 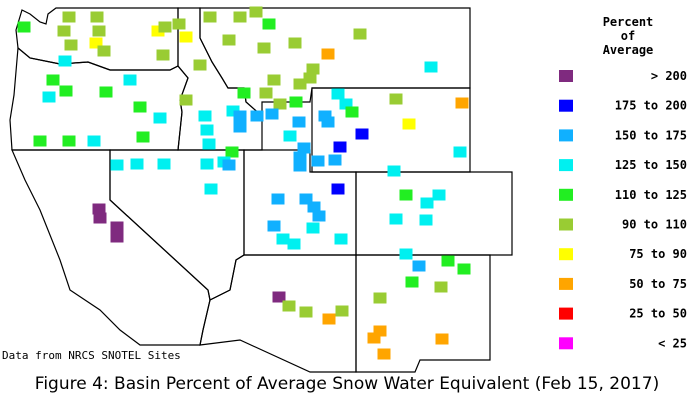 I want to click on legend-label: > 200, so click(x=669, y=76).